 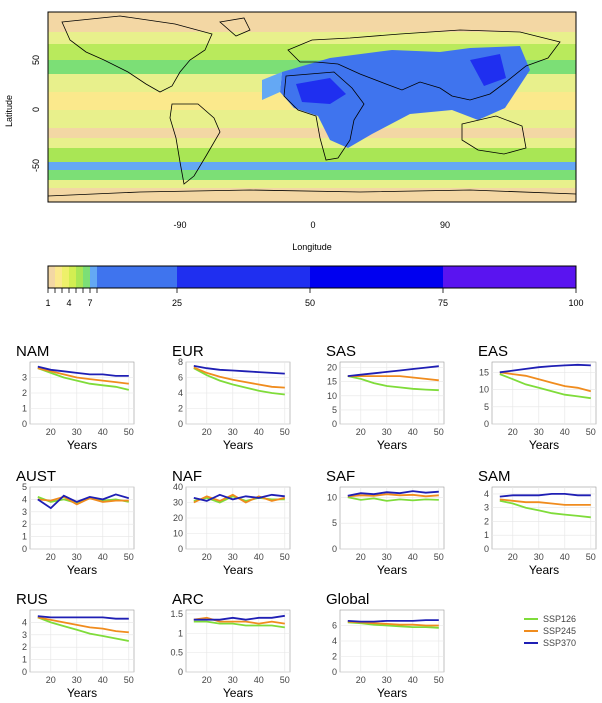 I want to click on line-chart: EAS 0 5 10 15 20 30 40 50 Years, so click(x=537, y=397).